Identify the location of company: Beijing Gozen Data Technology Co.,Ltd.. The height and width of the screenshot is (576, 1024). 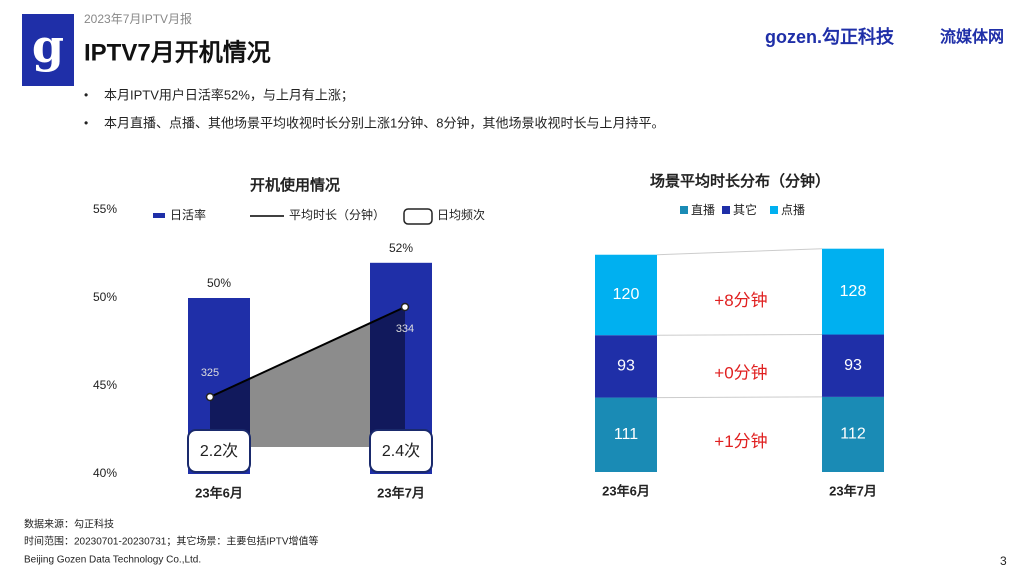
(112, 560).